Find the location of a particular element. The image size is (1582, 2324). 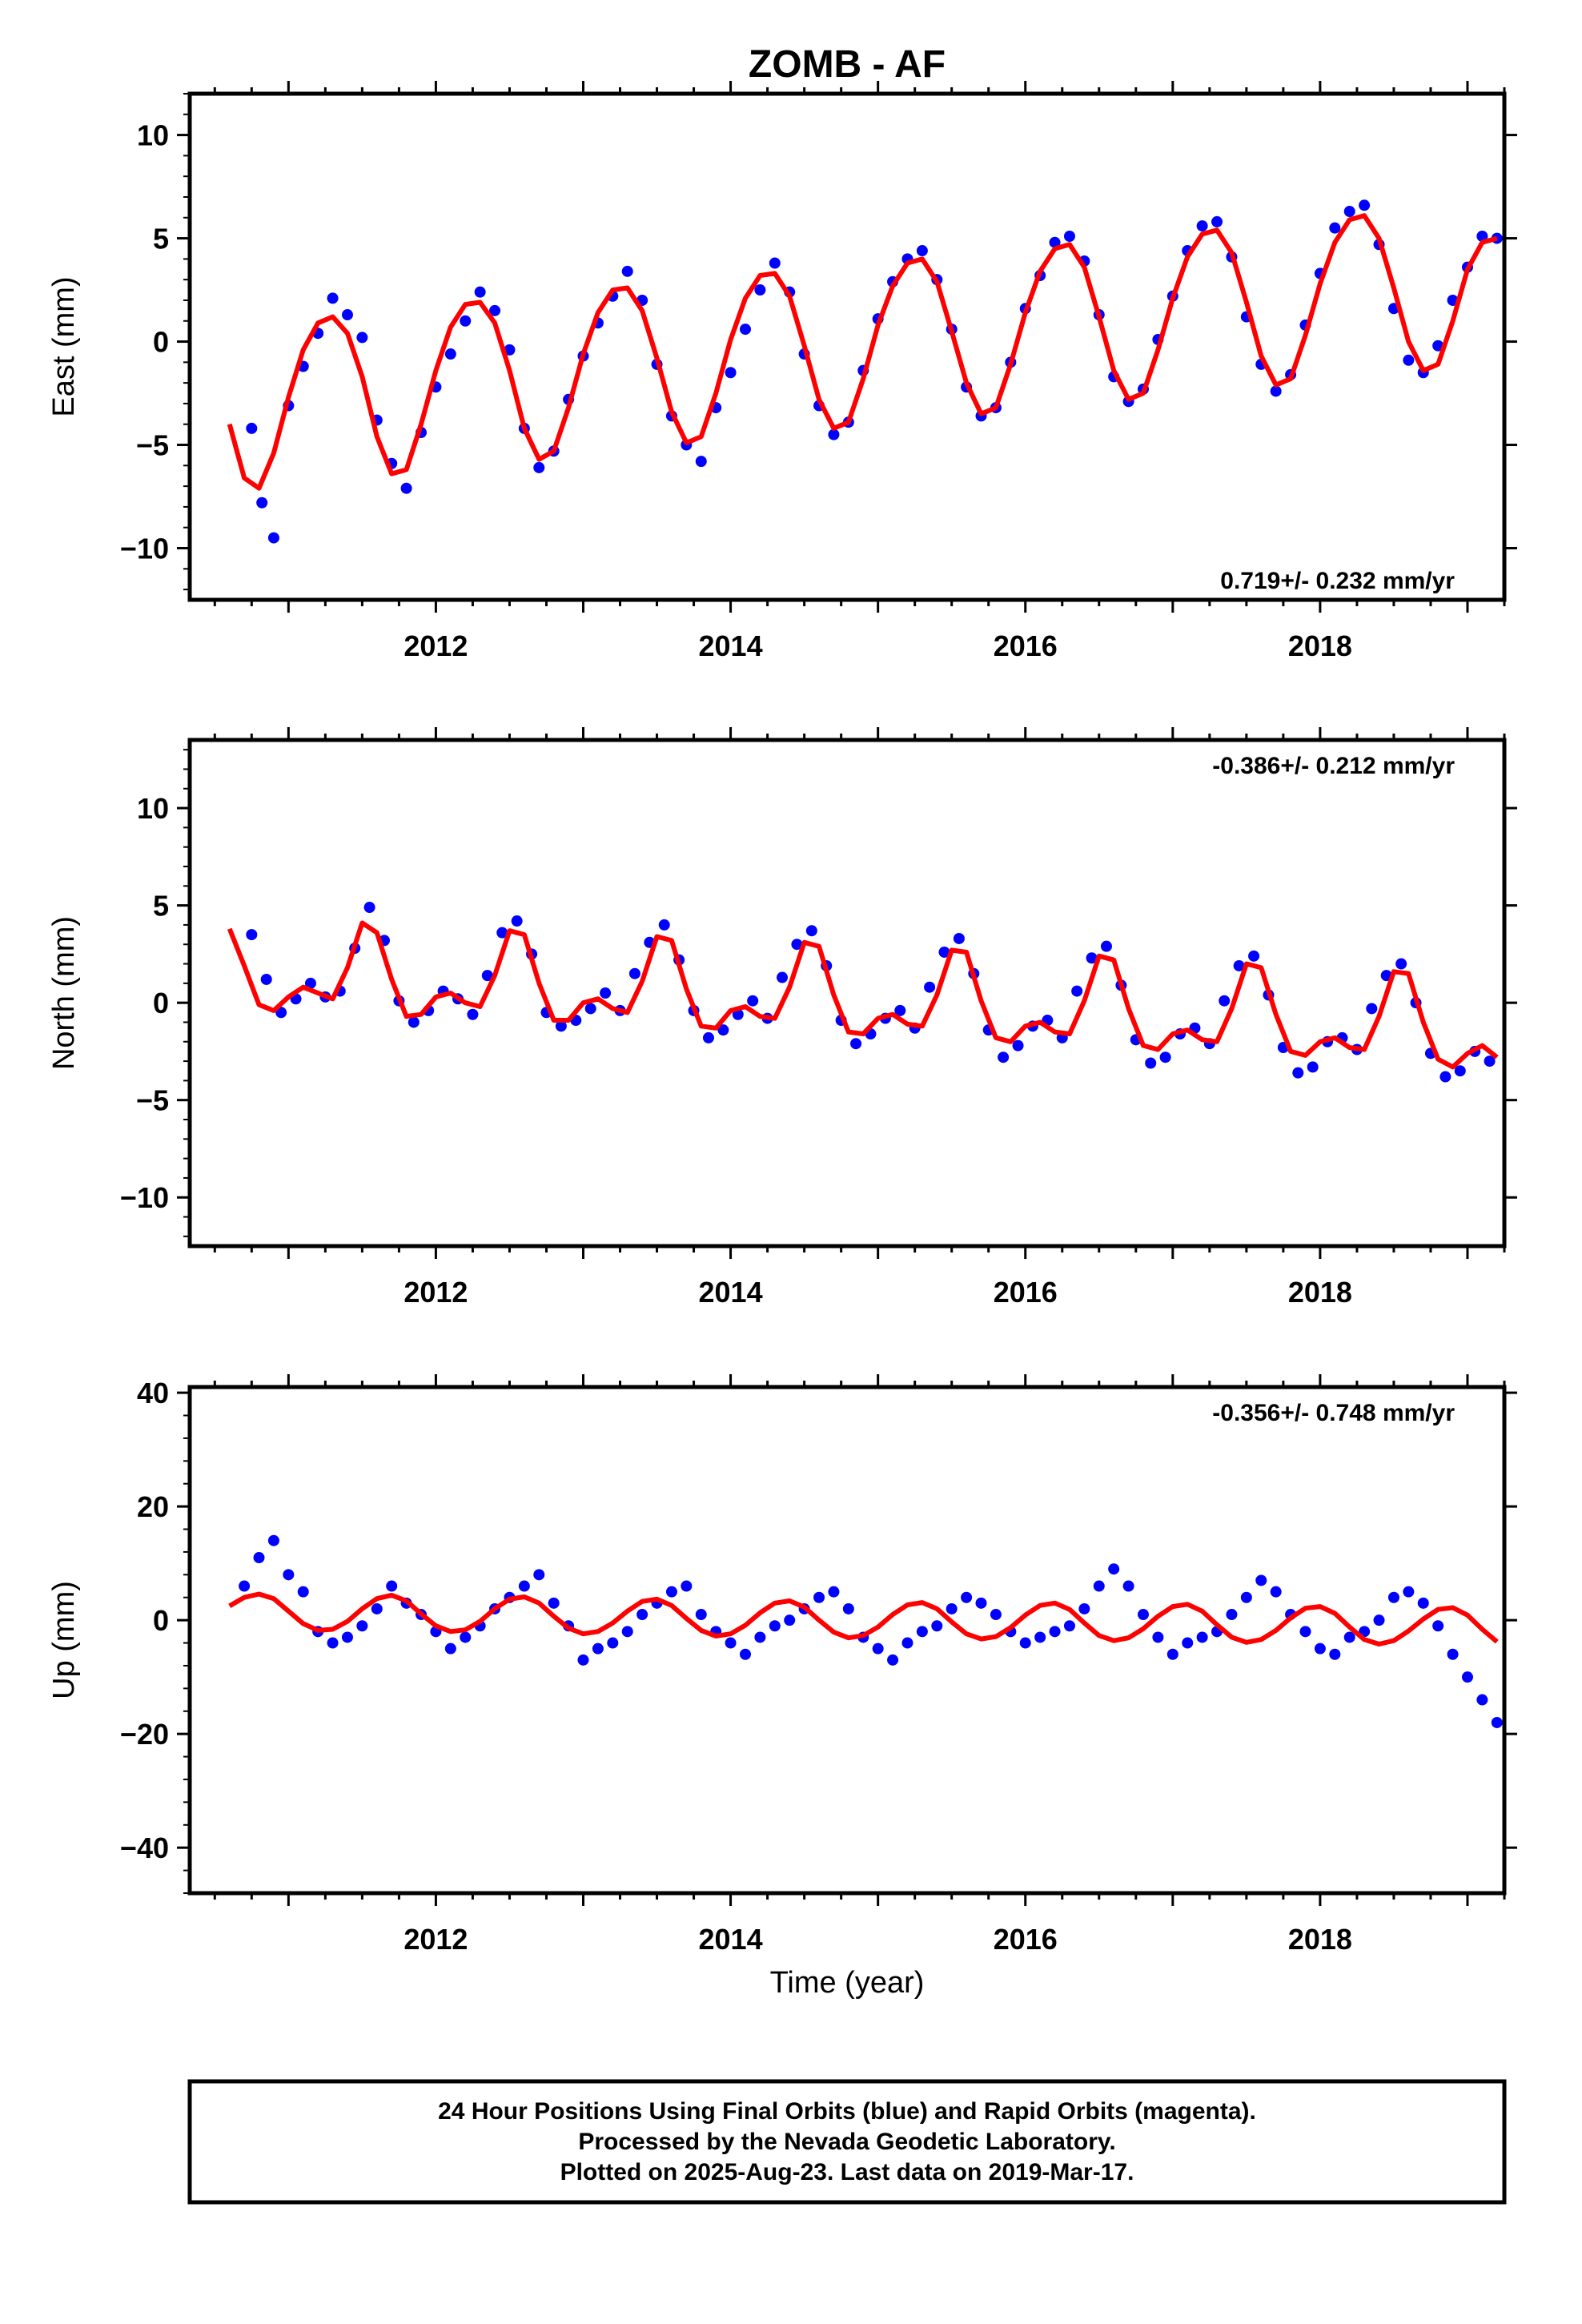

model-curve is located at coordinates (864, 1619).